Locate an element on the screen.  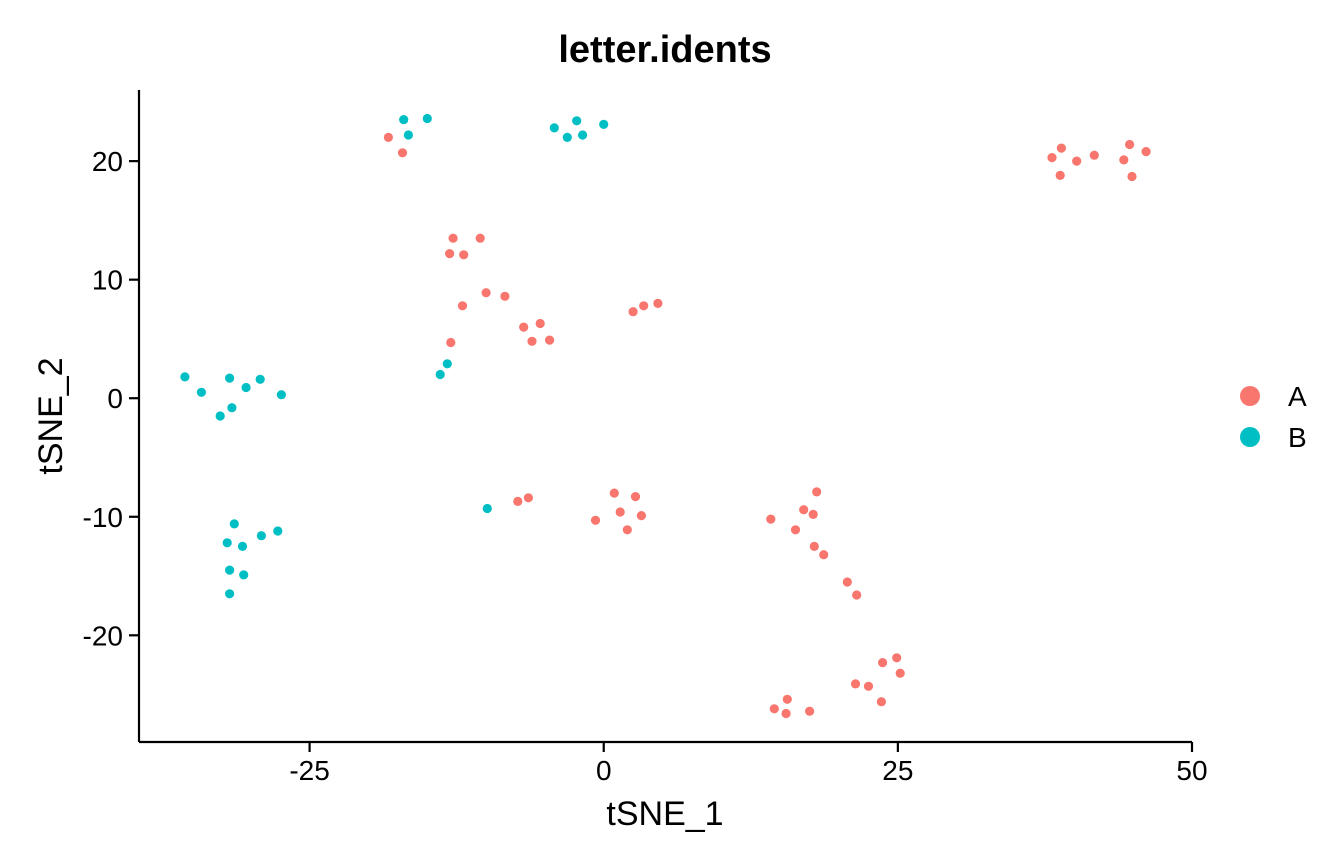
x-tick-label-2: 25 is located at coordinates (897, 770).